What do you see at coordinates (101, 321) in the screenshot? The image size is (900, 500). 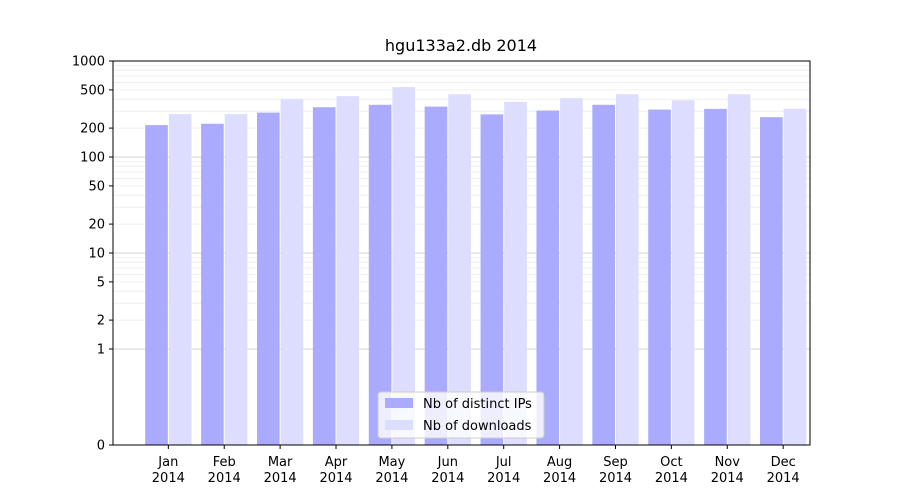 I see `y-tick-label: 2` at bounding box center [101, 321].